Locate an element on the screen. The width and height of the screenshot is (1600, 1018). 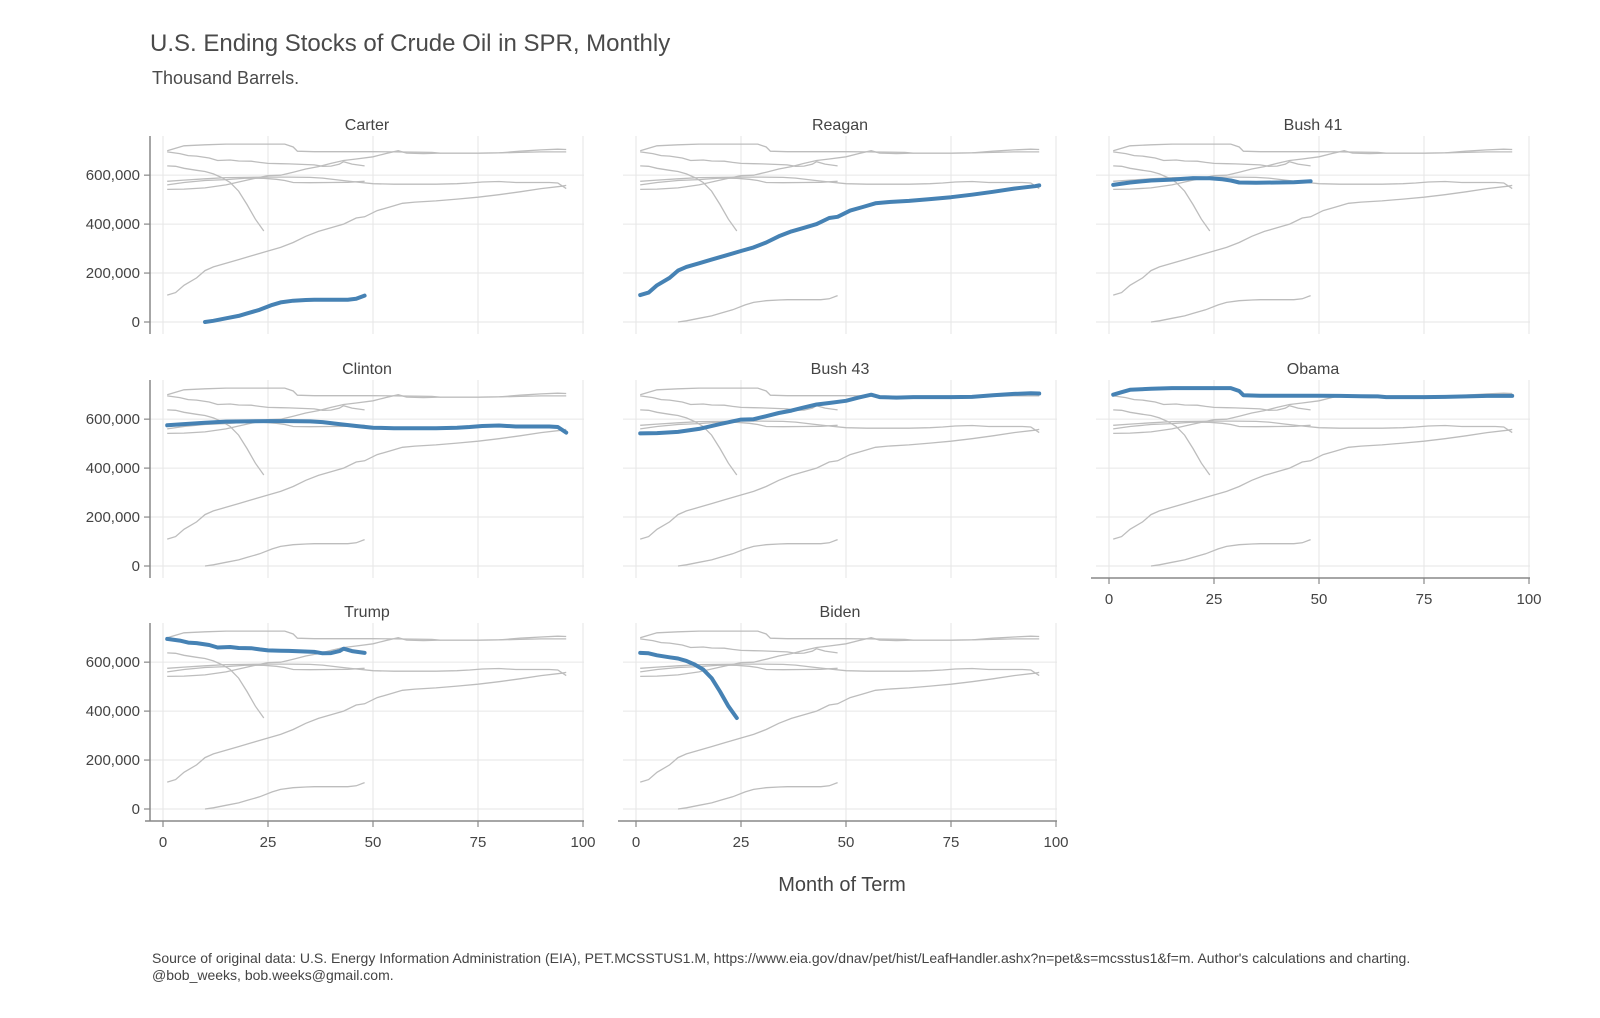
panel-carter: Carter 0 200,000 400,000 600,000 is located at coordinates (335, 225).